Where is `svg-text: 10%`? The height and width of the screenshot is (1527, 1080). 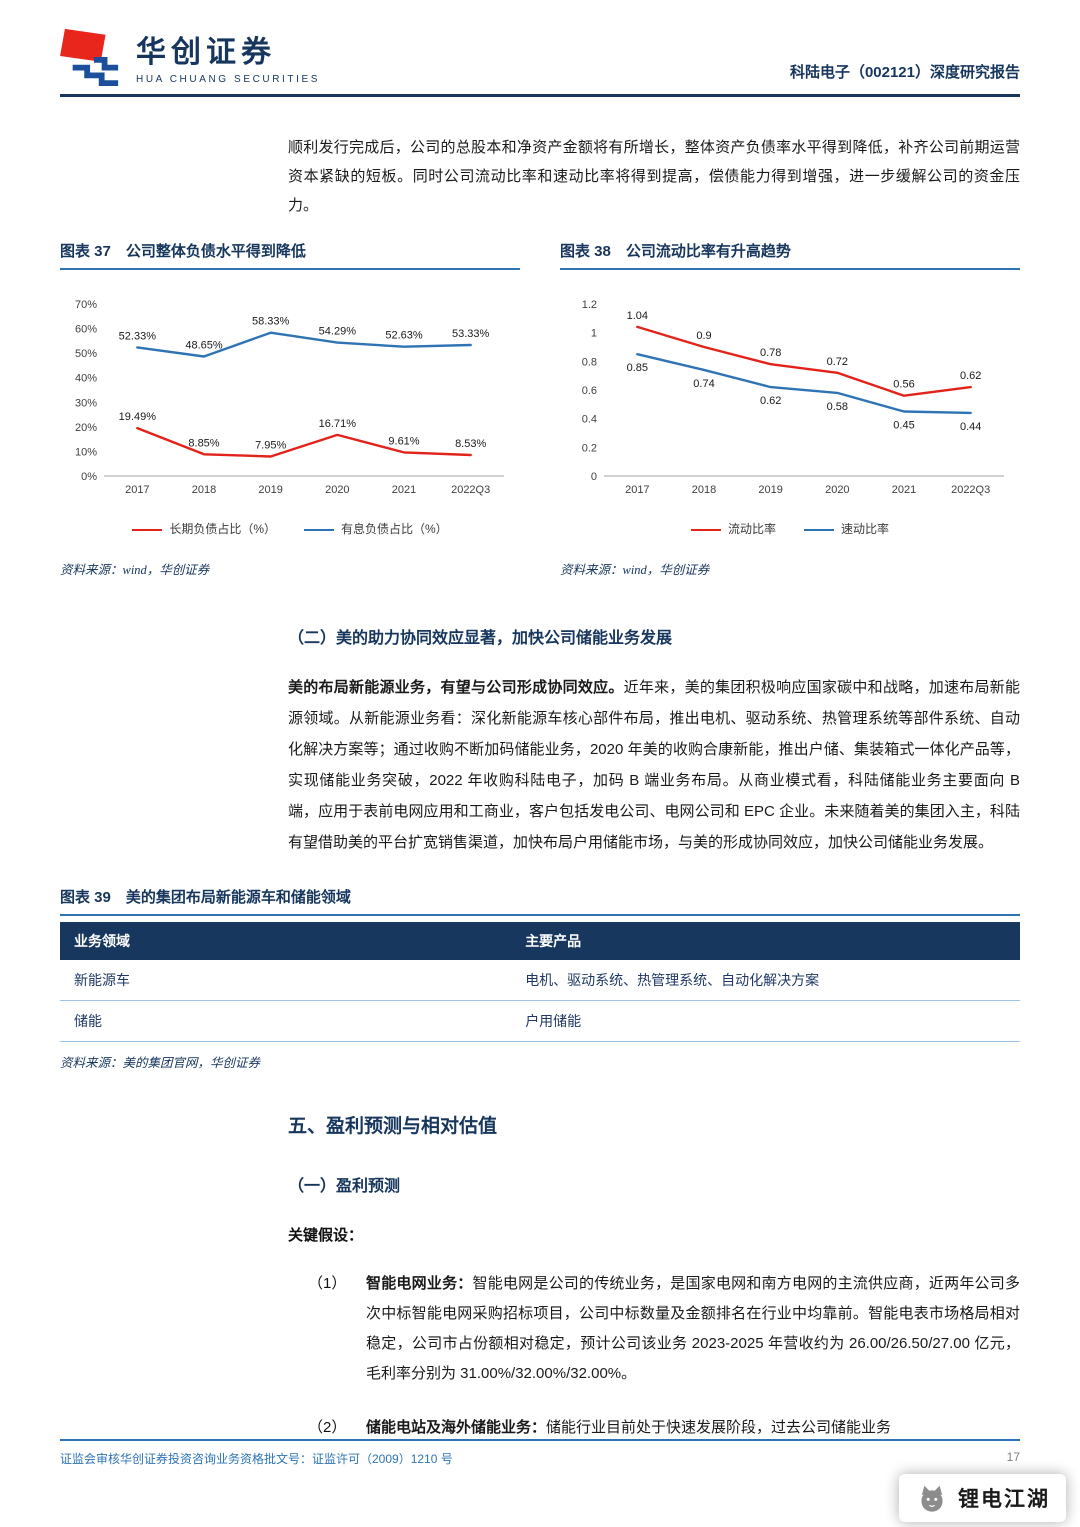
svg-text: 10% is located at coordinates (86, 452).